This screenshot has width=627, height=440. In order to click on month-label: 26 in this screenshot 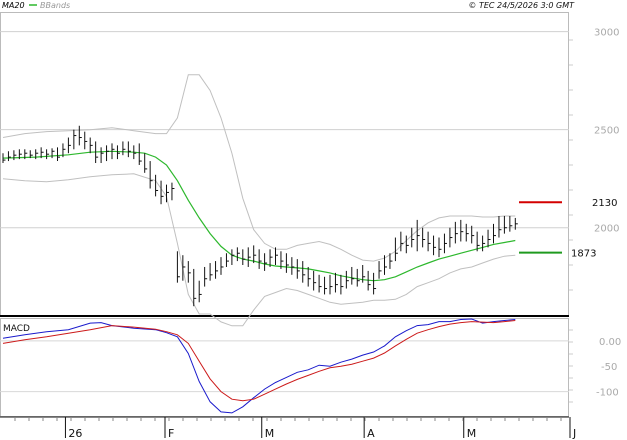, I will do `click(75, 433)`.